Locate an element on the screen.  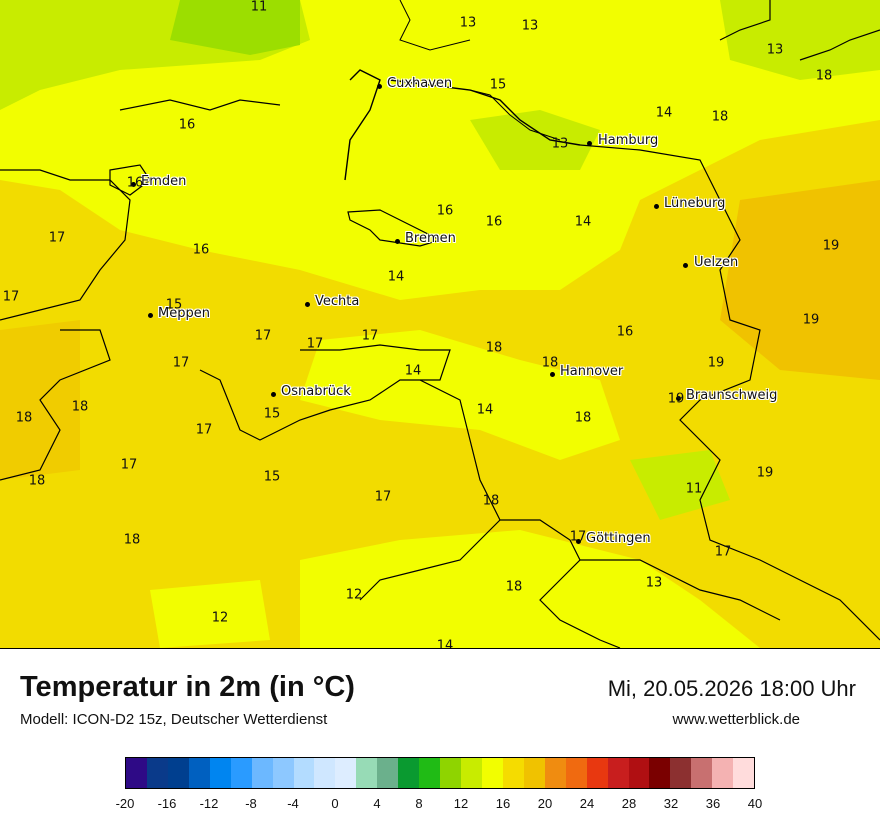
colorbar-tick-label: 8 is located at coordinates (419, 803).